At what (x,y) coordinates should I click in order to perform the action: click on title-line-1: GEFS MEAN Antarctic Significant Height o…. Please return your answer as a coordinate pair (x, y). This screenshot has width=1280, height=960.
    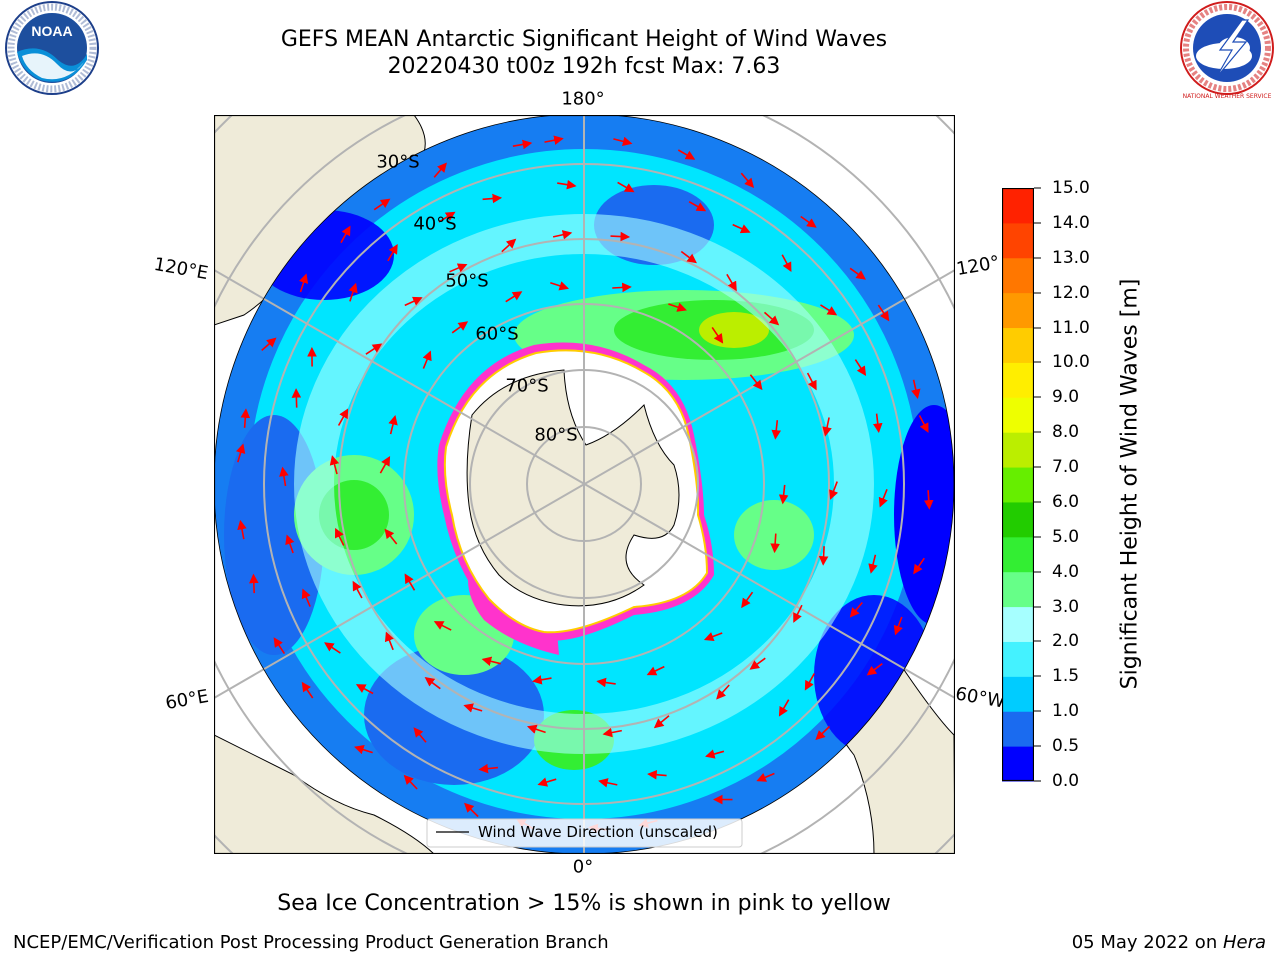
    Looking at the image, I should click on (584, 39).